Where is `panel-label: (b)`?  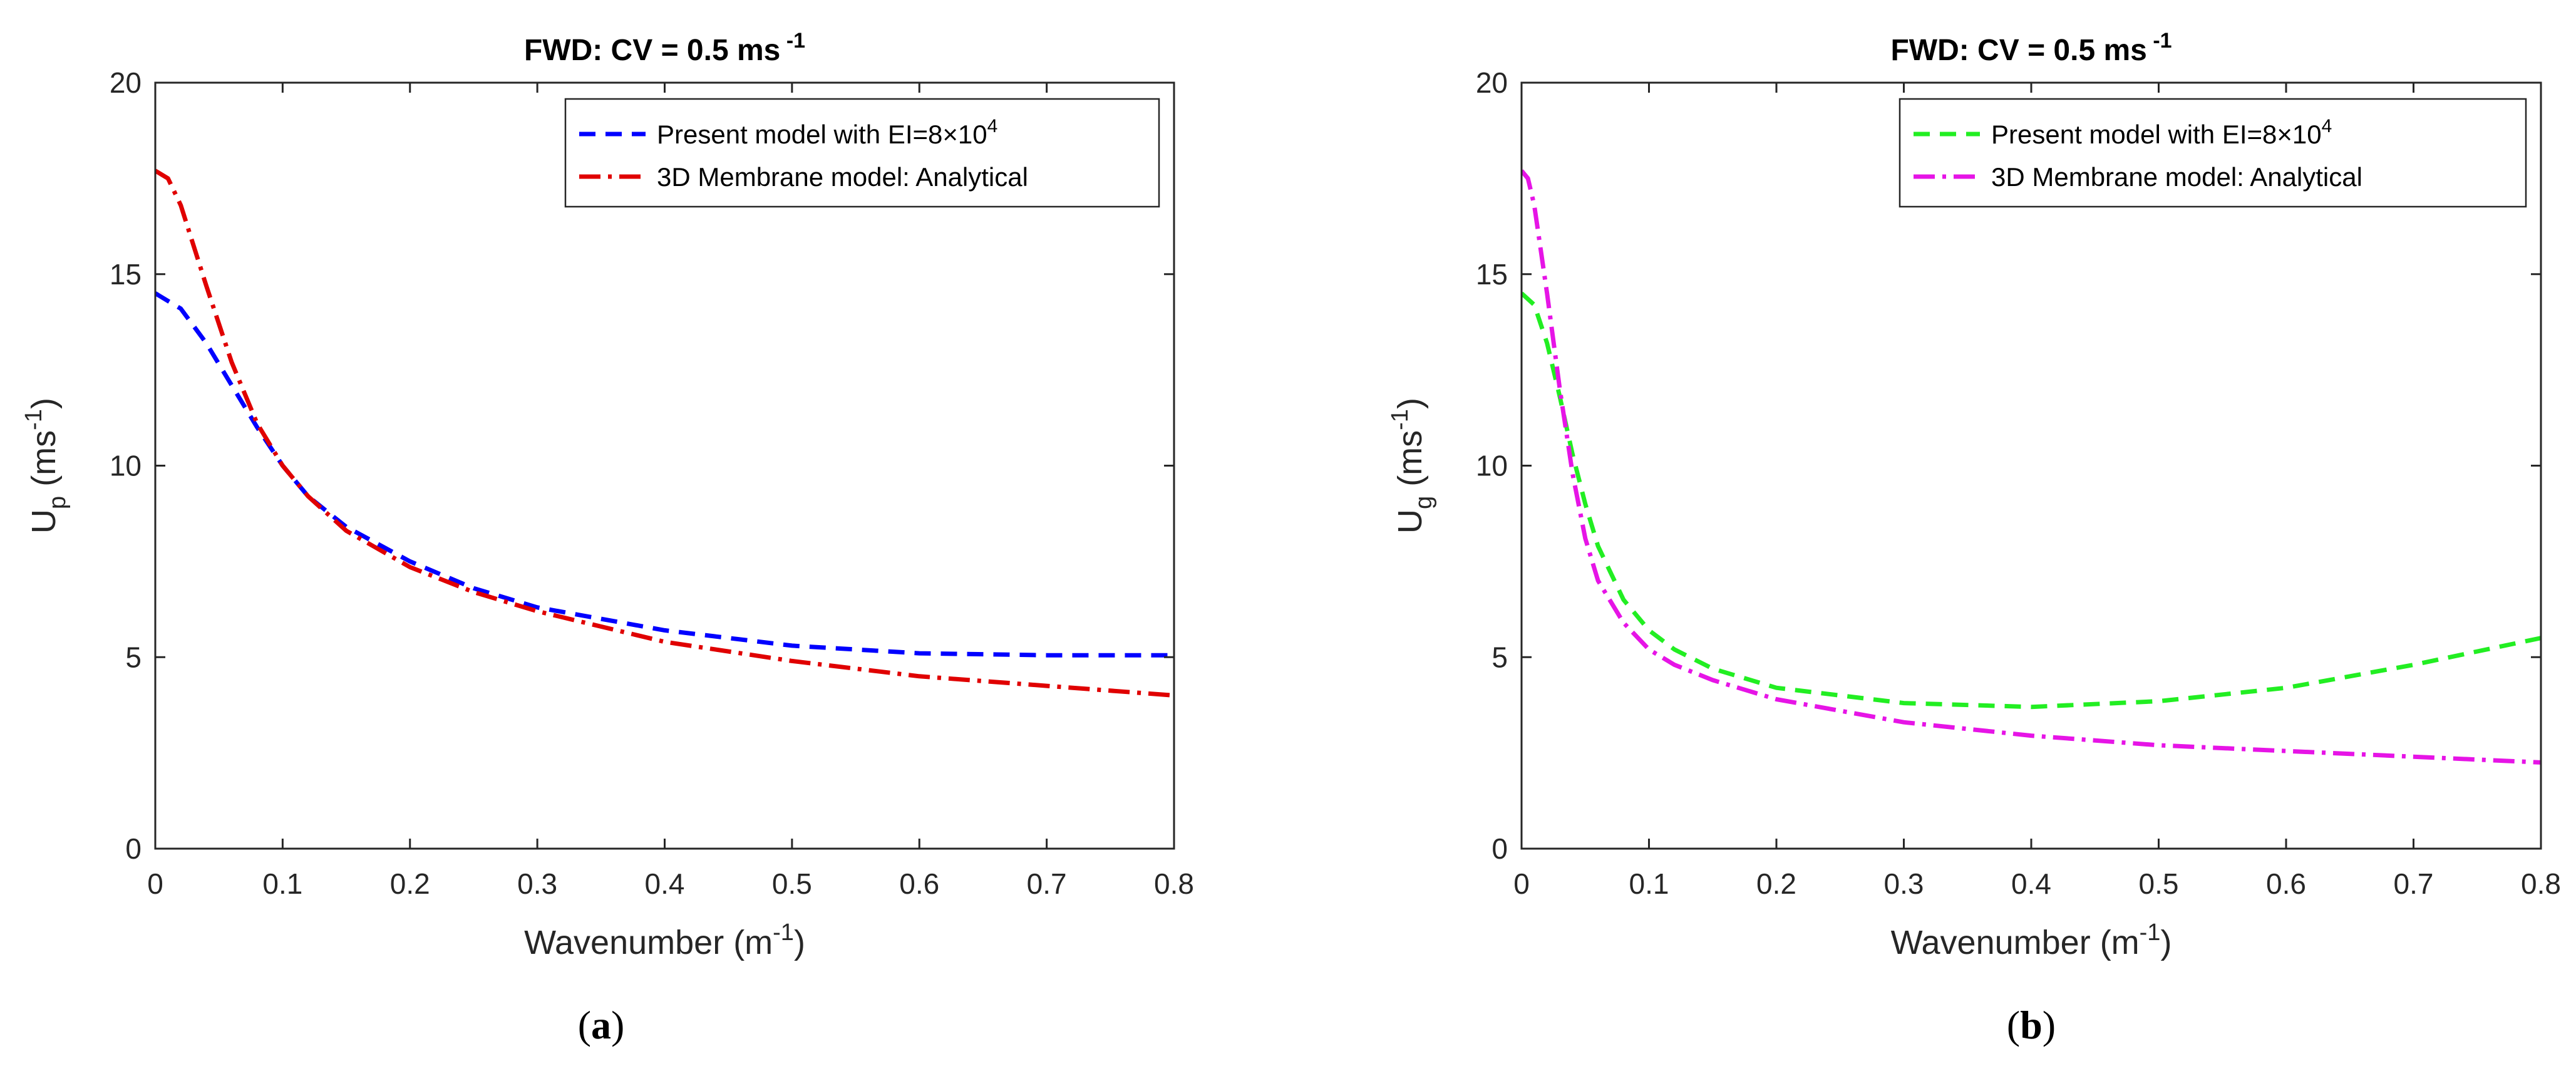 panel-label: (b) is located at coordinates (2032, 1025).